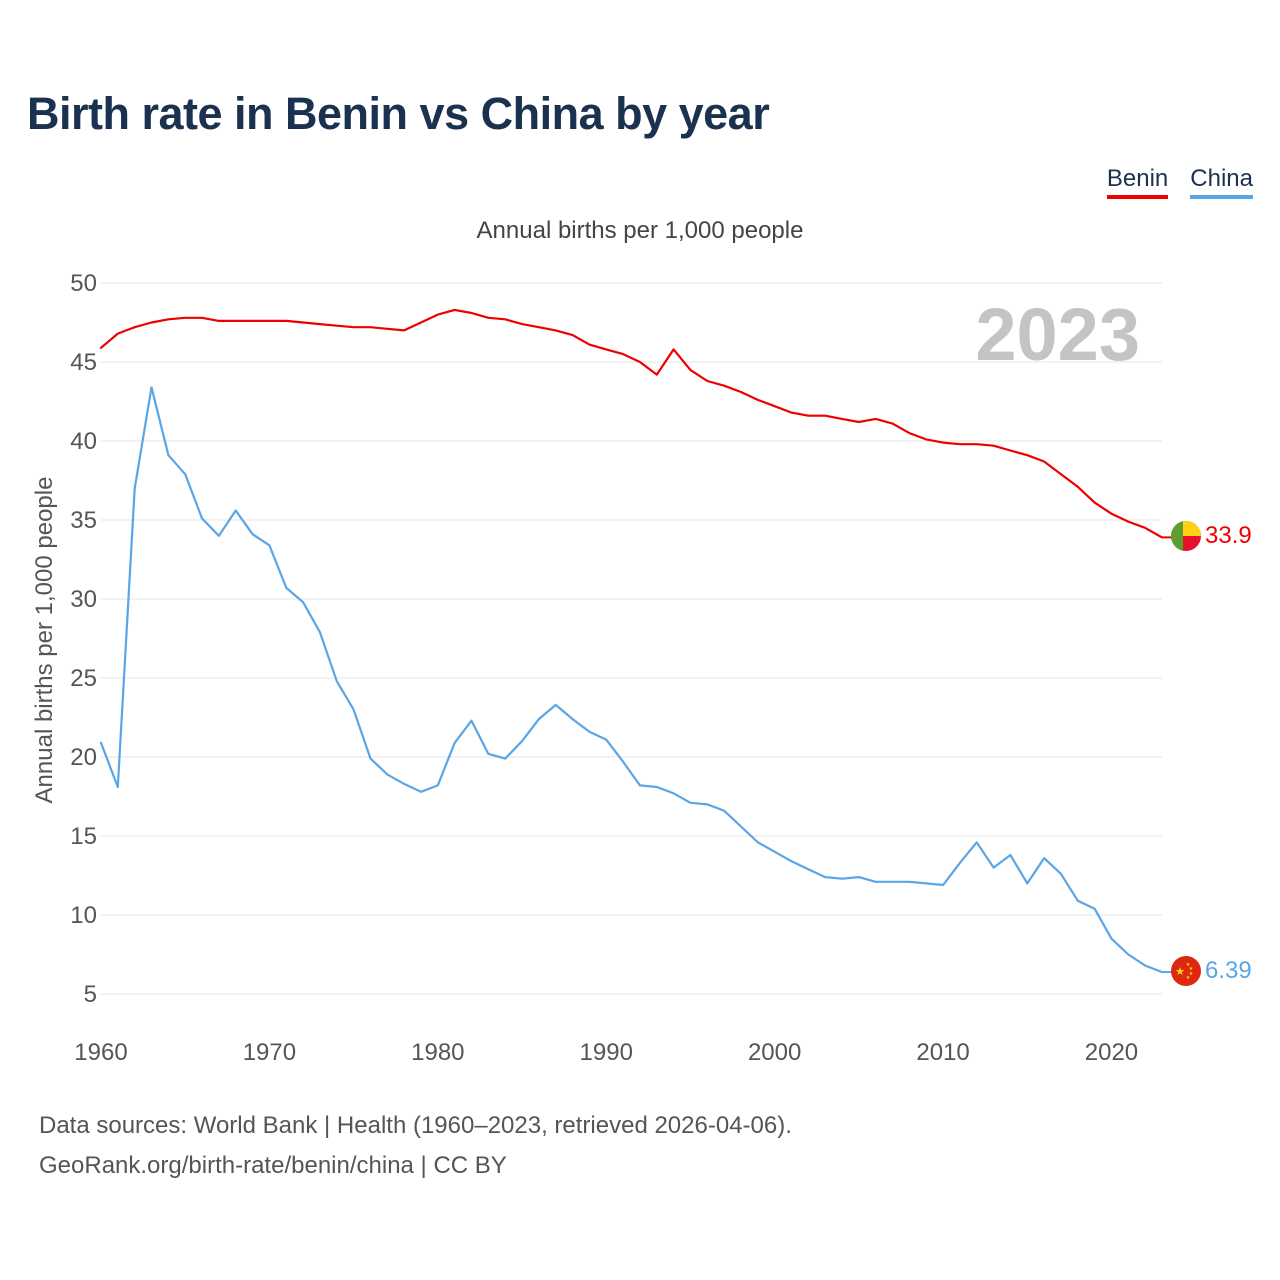 This screenshot has height=1280, width=1280. What do you see at coordinates (1057, 334) in the screenshot?
I see `year-watermark: 2023` at bounding box center [1057, 334].